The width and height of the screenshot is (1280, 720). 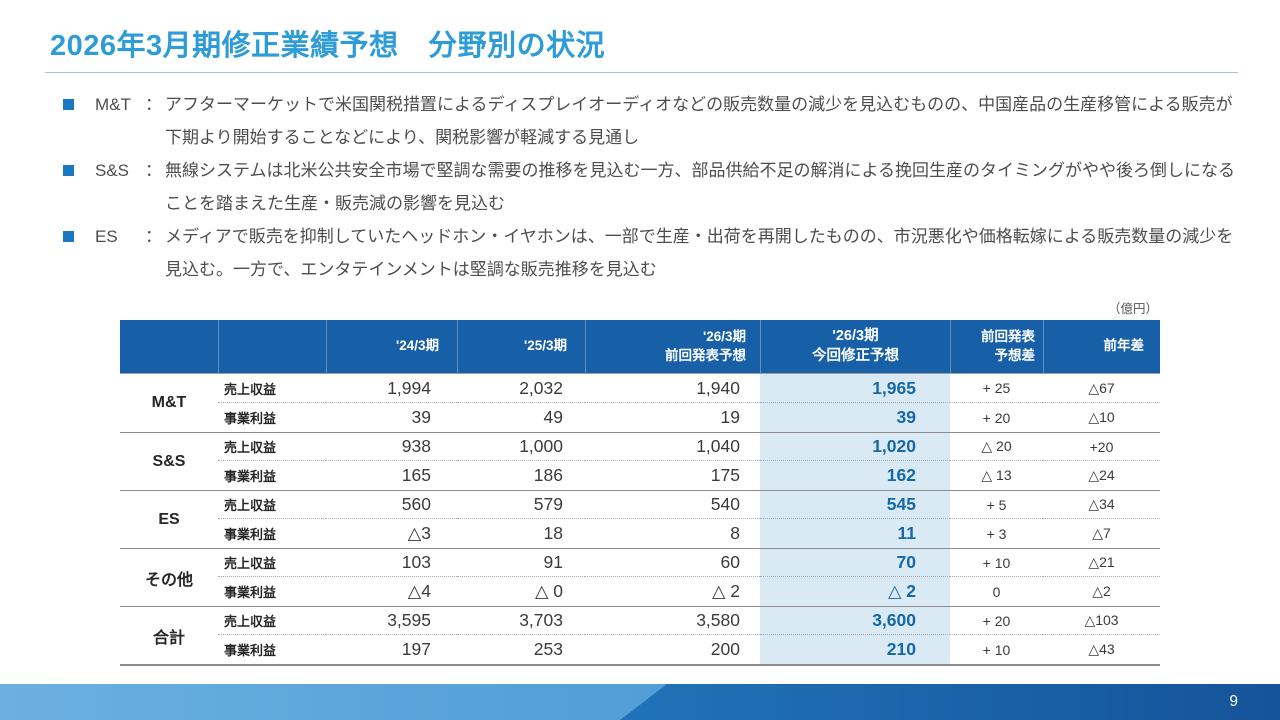 I want to click on header-diff-prev-line1: 前回発表, so click(x=1008, y=337).